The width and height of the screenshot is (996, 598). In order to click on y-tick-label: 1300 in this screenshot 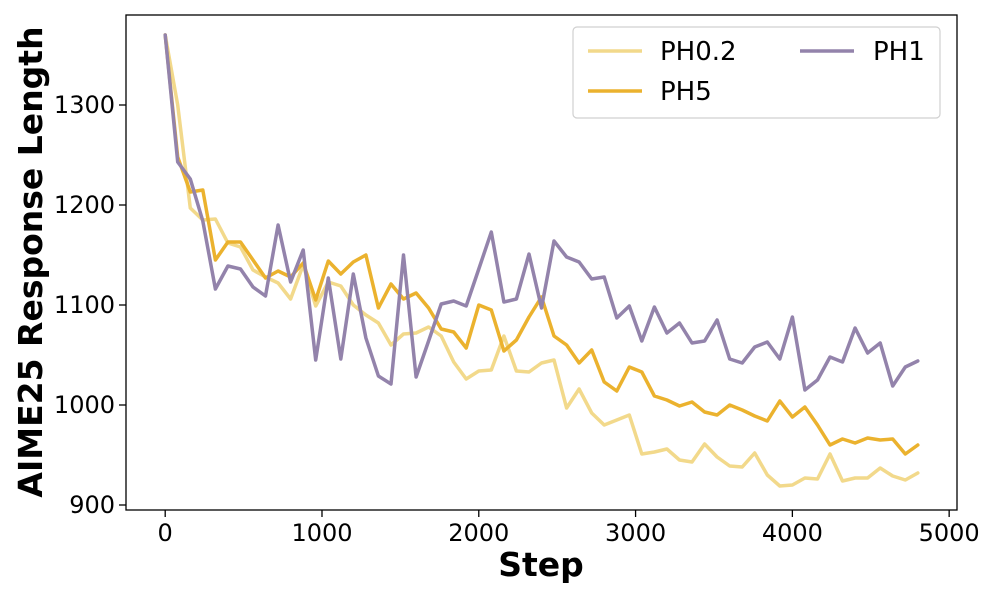, I will do `click(84, 105)`.